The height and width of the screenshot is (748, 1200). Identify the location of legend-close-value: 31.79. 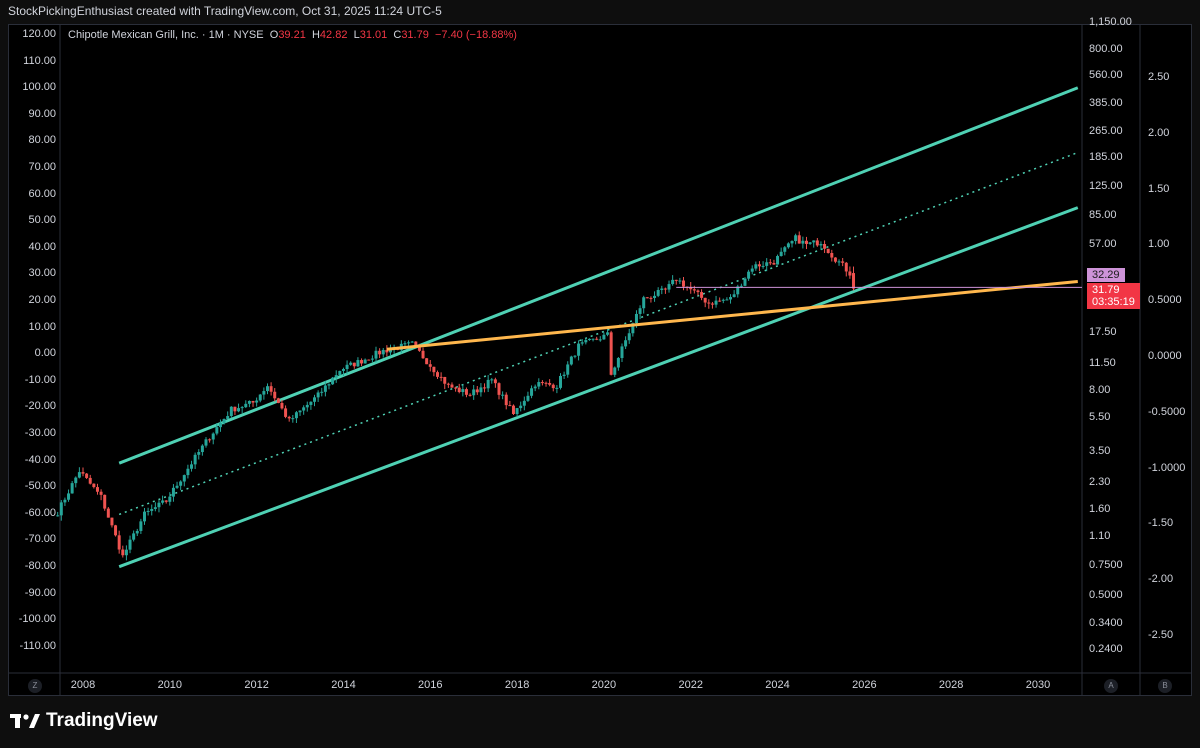
(415, 35).